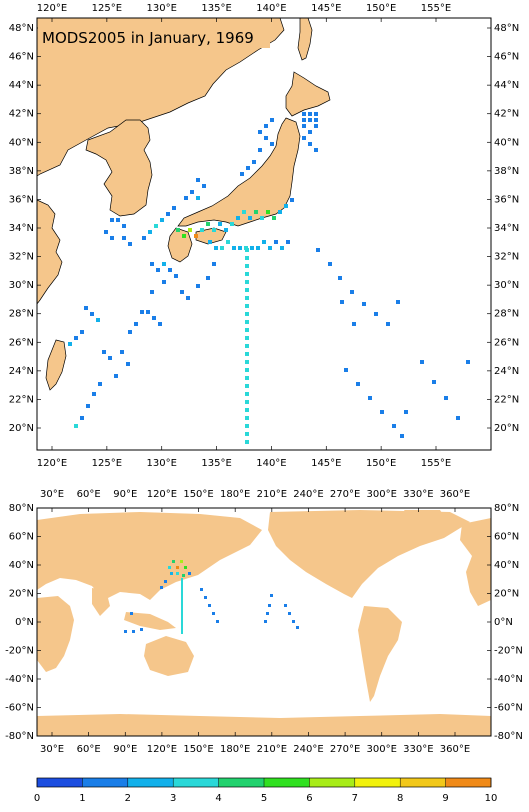 The width and height of the screenshot is (529, 812). I want to click on bottom-x-tick-label-top: 30°E, so click(52, 494).